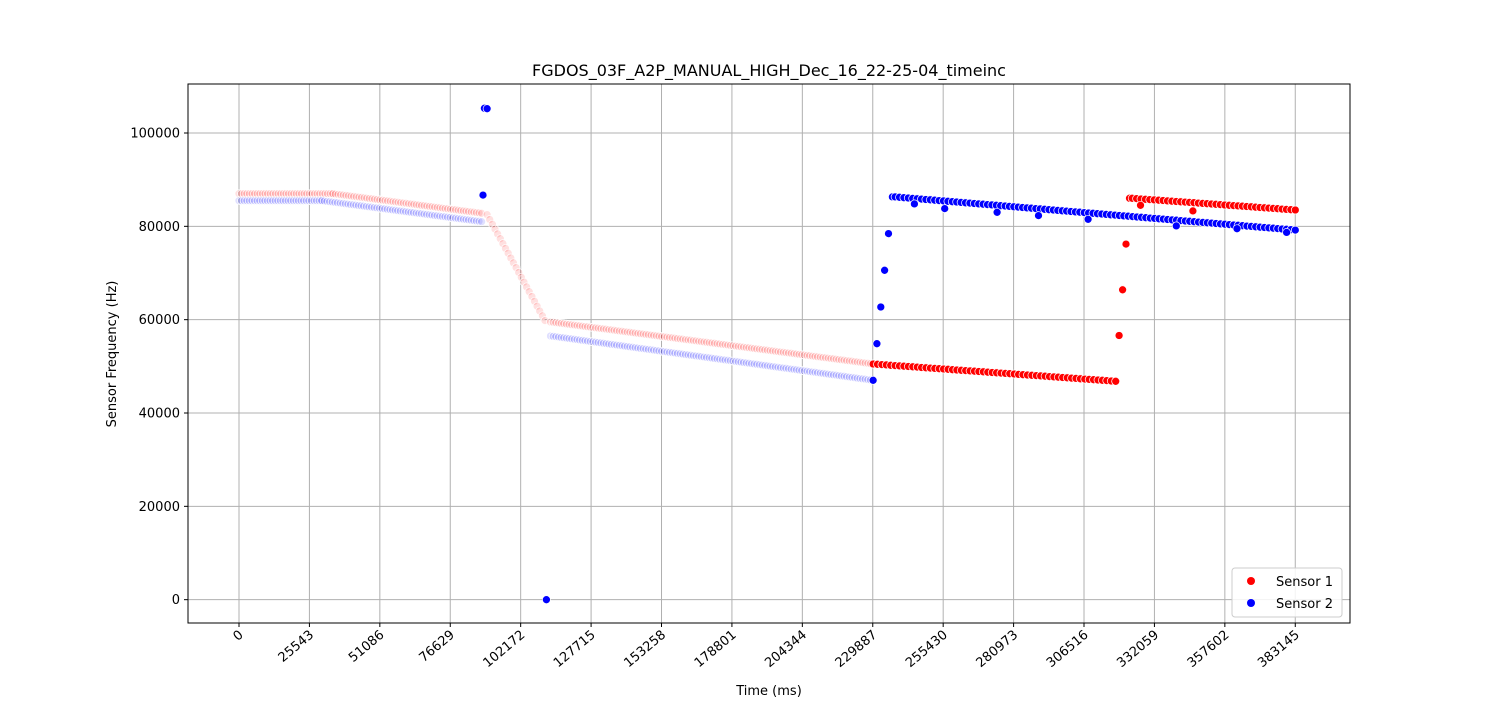  What do you see at coordinates (997, 649) in the screenshot?
I see `x-tick-label: 280973` at bounding box center [997, 649].